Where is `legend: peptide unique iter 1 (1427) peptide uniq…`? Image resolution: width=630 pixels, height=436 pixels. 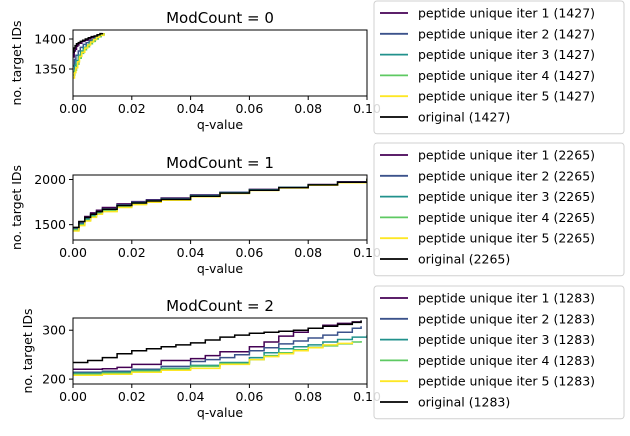
legend: peptide unique iter 1 (1427) peptide uniq… is located at coordinates (499, 67).